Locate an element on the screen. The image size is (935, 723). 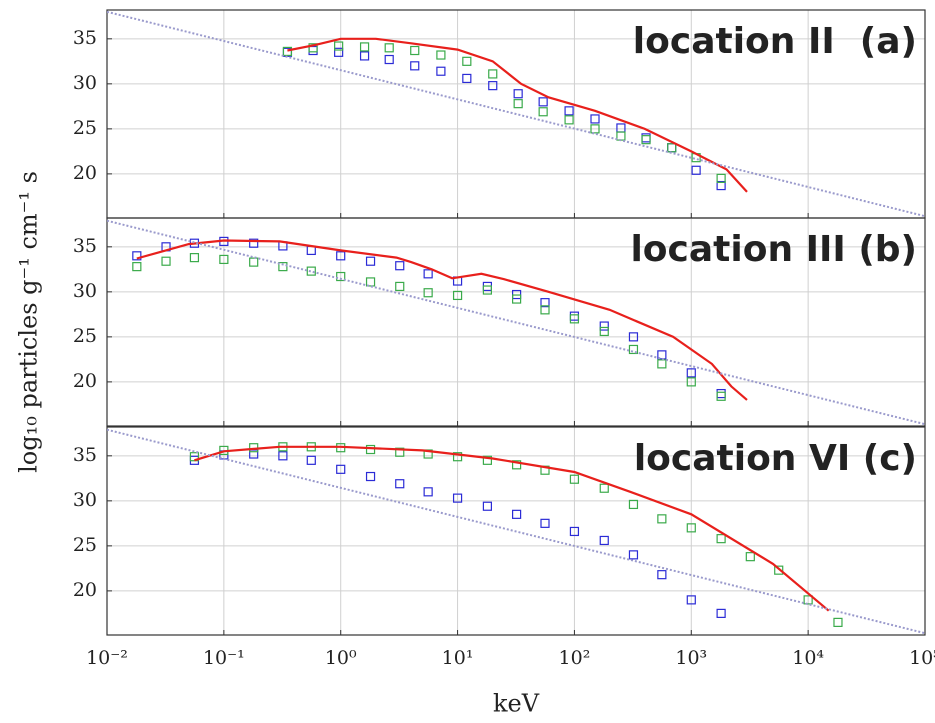
y-tick-label: 30 is located at coordinates (85, 500).